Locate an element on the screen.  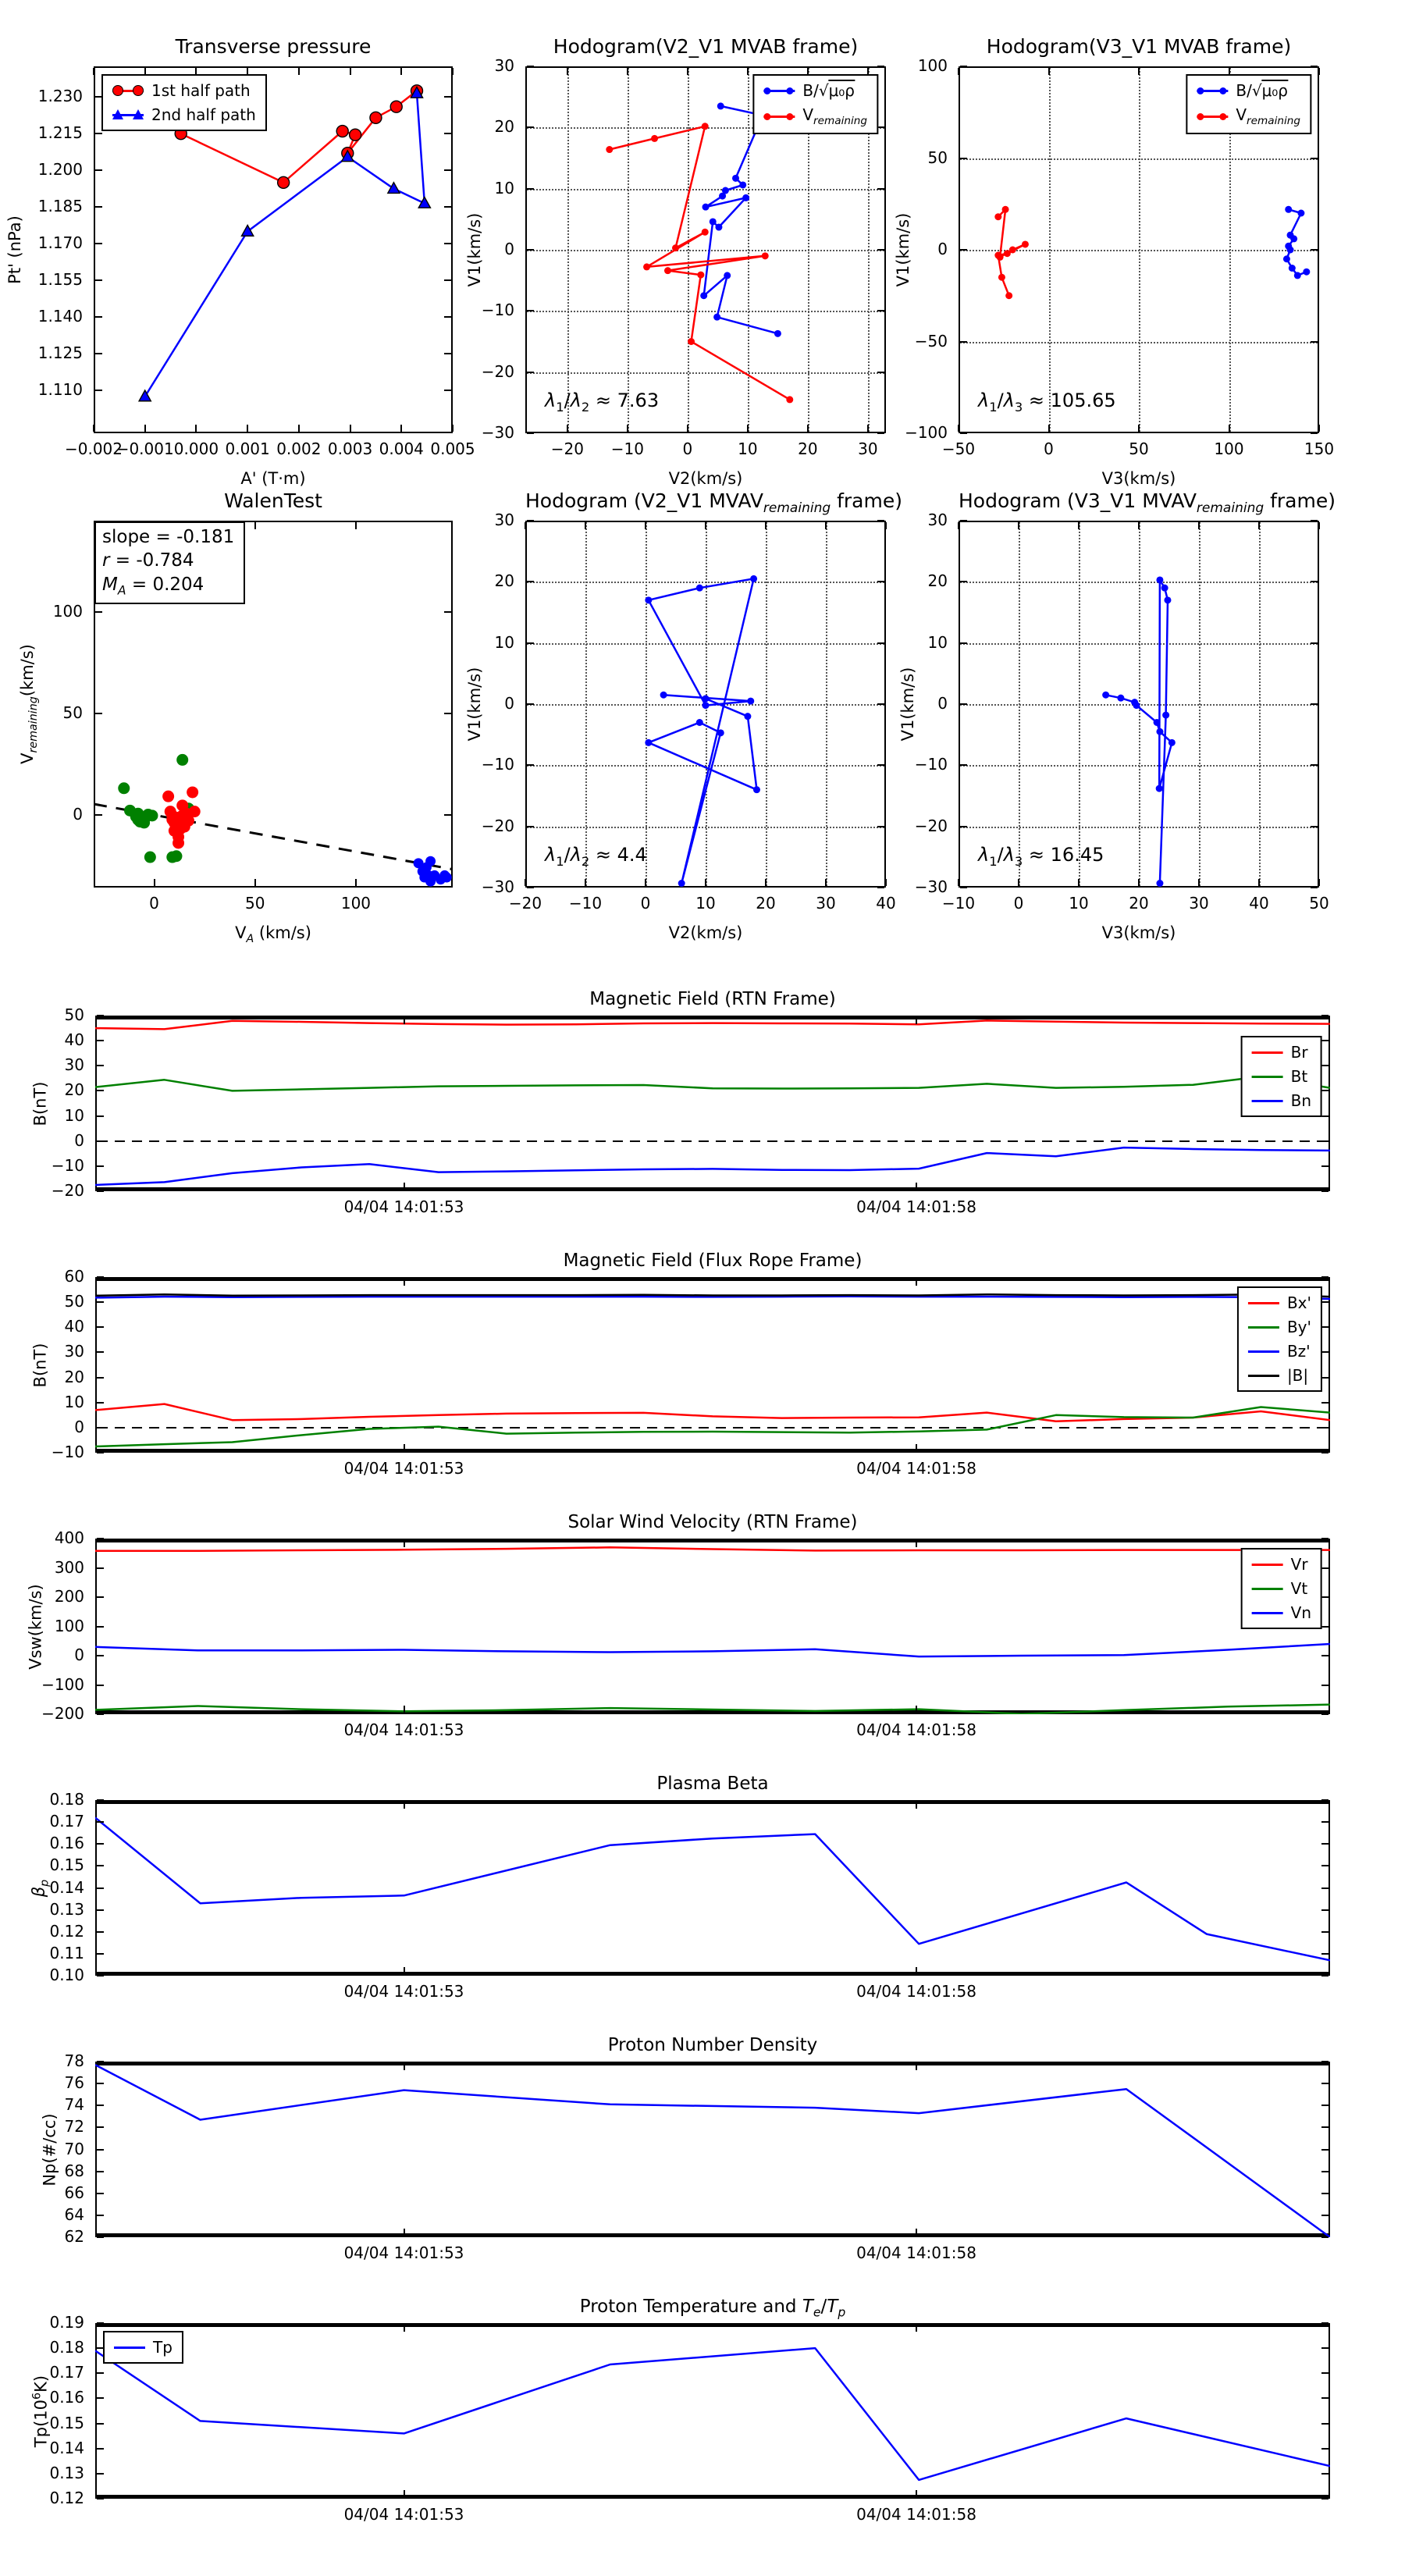
x-tick-label: 20 is located at coordinates (808, 449).